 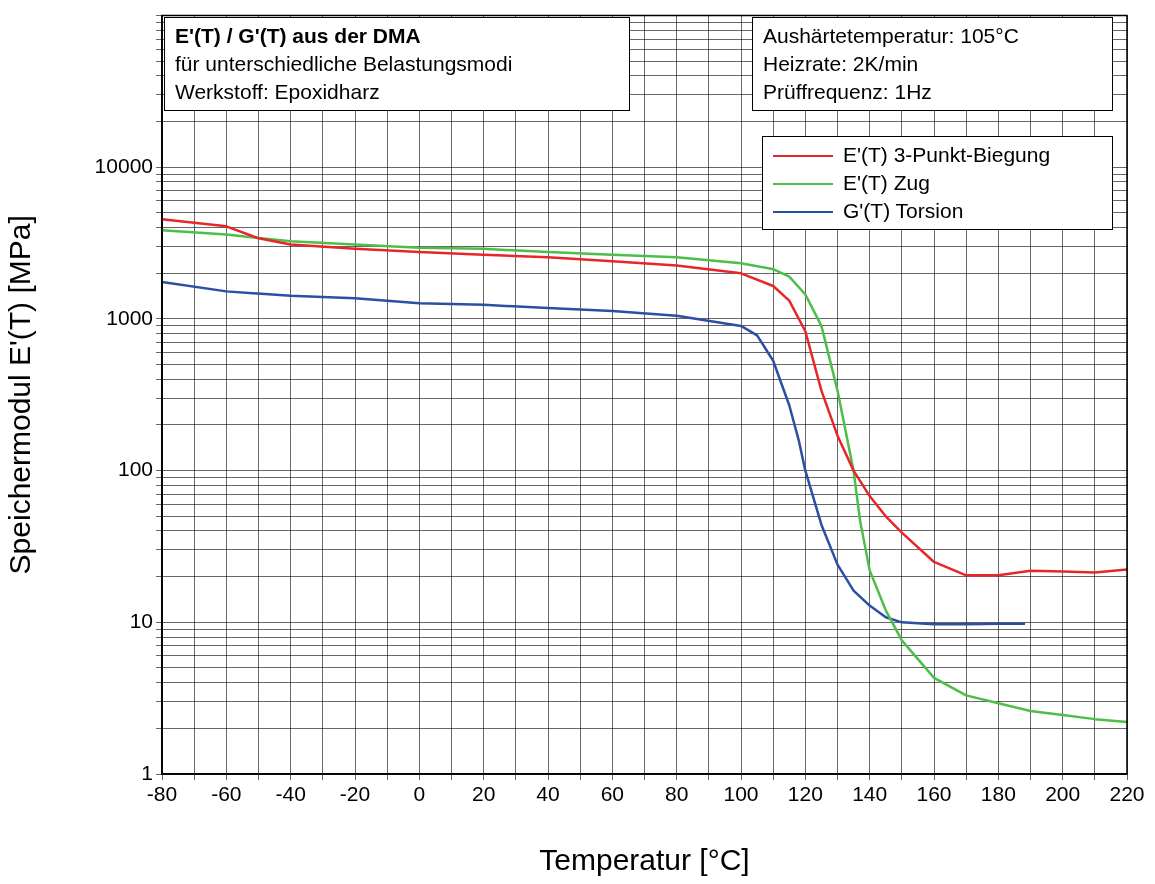 What do you see at coordinates (934, 794) in the screenshot?
I see `x-tick-label: 160` at bounding box center [934, 794].